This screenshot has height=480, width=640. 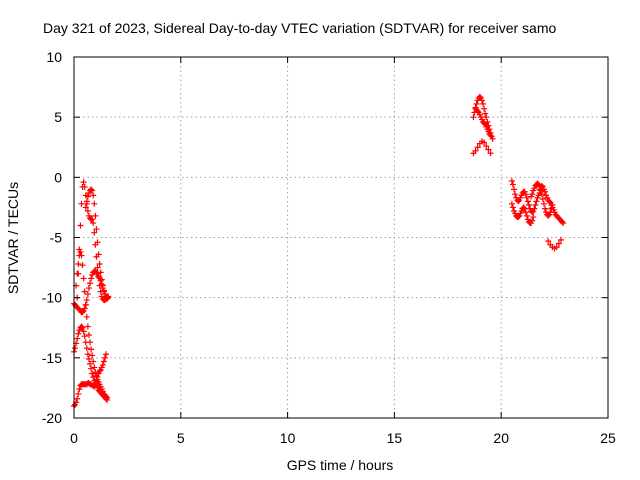 What do you see at coordinates (90, 380) in the screenshot?
I see `series-arc-a` at bounding box center [90, 380].